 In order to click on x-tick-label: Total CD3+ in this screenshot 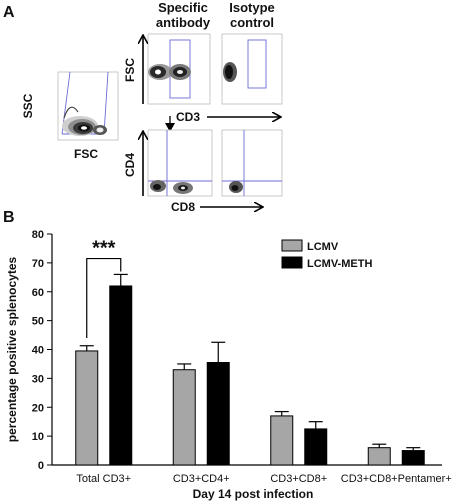, I will do `click(103, 479)`.